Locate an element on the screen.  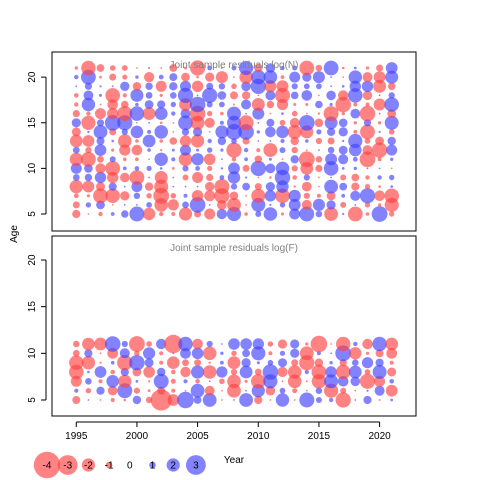
bubble-panel1-y2011-a13 is located at coordinates (270, 141).